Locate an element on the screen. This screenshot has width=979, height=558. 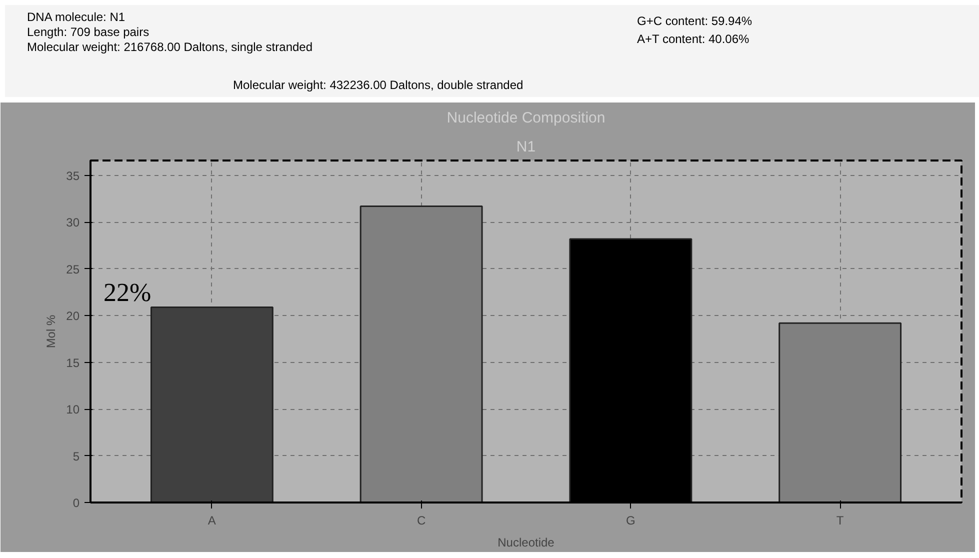
text: Length: 709 base pairs is located at coordinates (88, 32).